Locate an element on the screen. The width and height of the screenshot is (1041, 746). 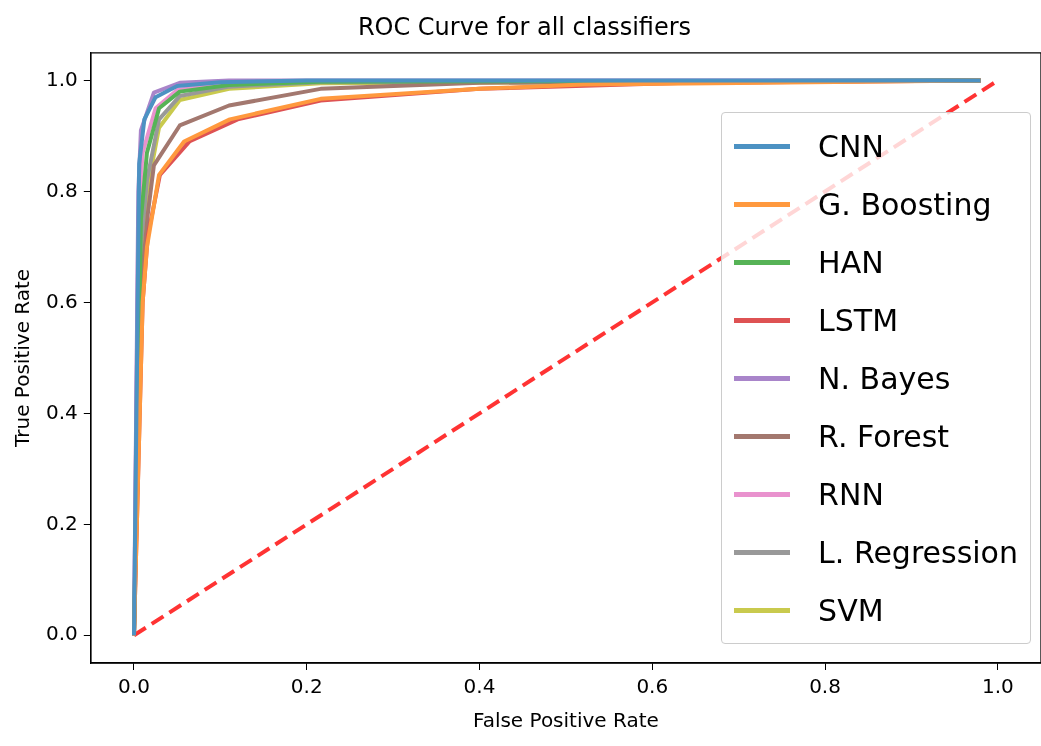
y-tick-label: 0.0 is located at coordinates (61, 633).